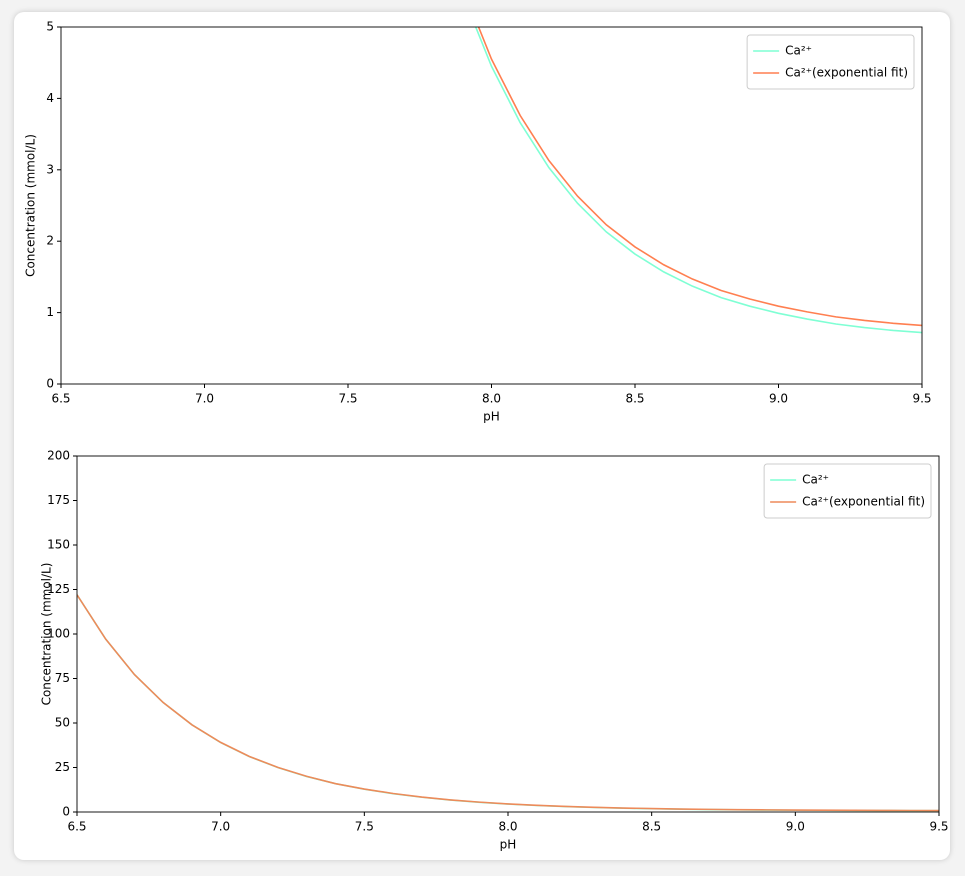 The height and width of the screenshot is (876, 965). What do you see at coordinates (50, 241) in the screenshot?
I see `y-tick-label: 2` at bounding box center [50, 241].